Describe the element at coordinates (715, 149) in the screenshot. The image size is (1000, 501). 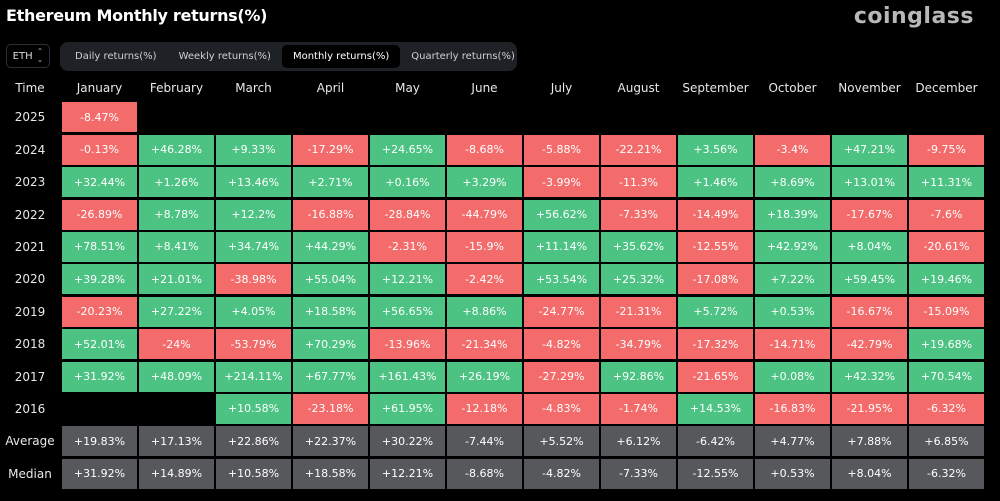
I see `return-cell: +3.56%` at that location.